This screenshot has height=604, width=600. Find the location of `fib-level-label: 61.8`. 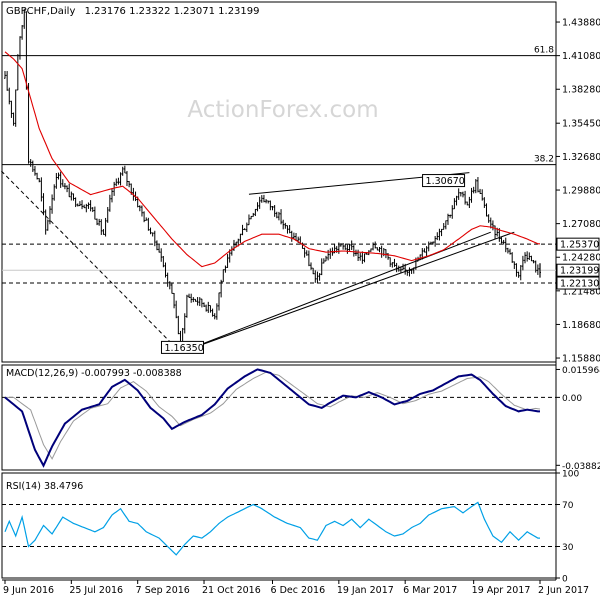

fib-level-label: 61.8 is located at coordinates (544, 51).